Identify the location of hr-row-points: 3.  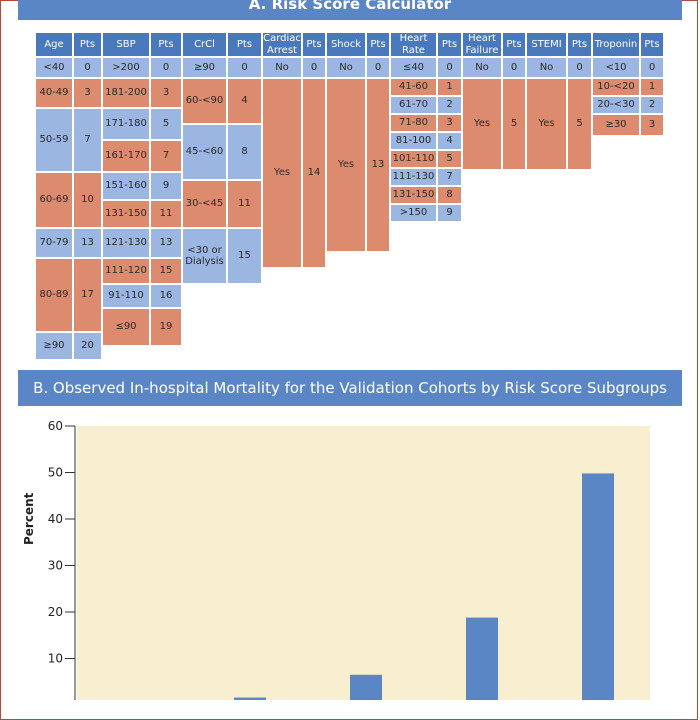
(449, 123).